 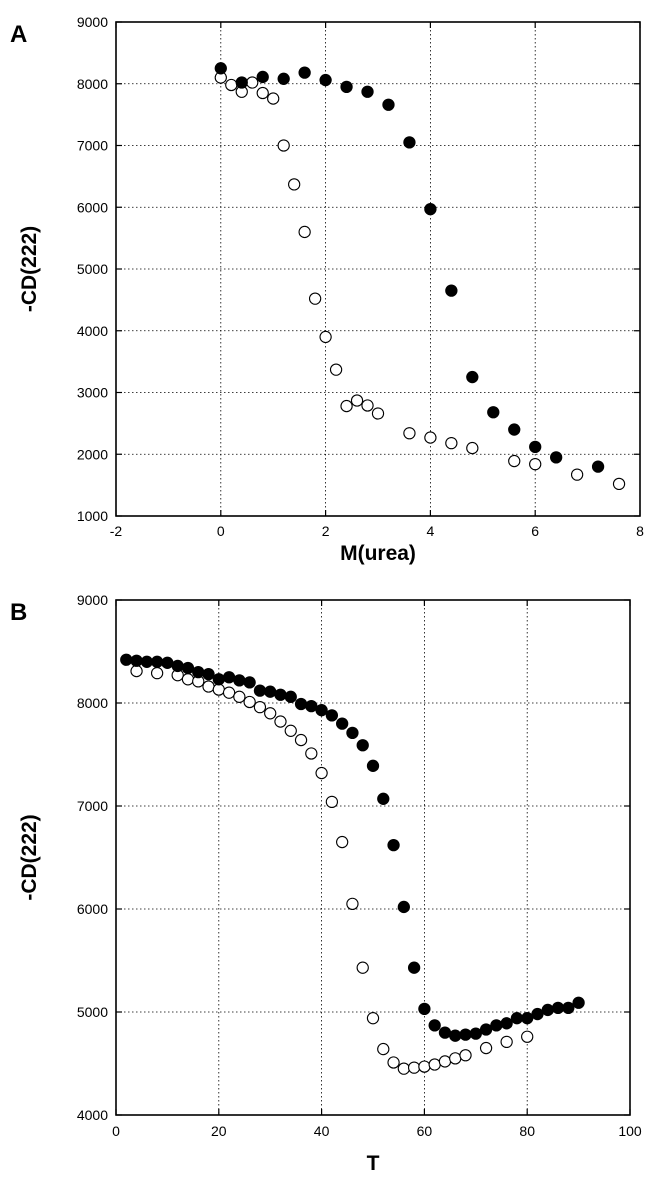 What do you see at coordinates (18, 612) in the screenshot?
I see `panel-label: B` at bounding box center [18, 612].